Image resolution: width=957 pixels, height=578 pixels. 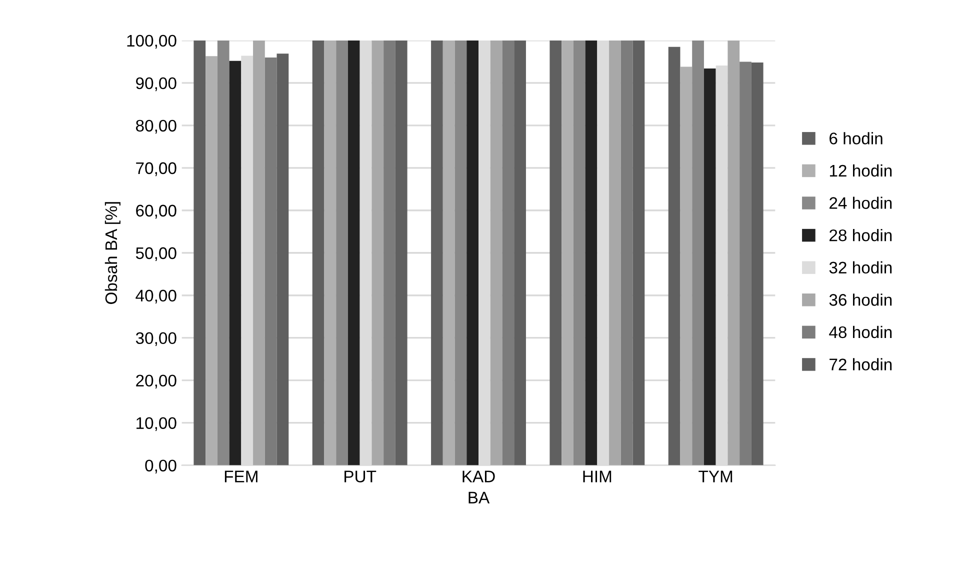 What do you see at coordinates (156, 84) in the screenshot?
I see `y-tick-label: 90,00` at bounding box center [156, 84].